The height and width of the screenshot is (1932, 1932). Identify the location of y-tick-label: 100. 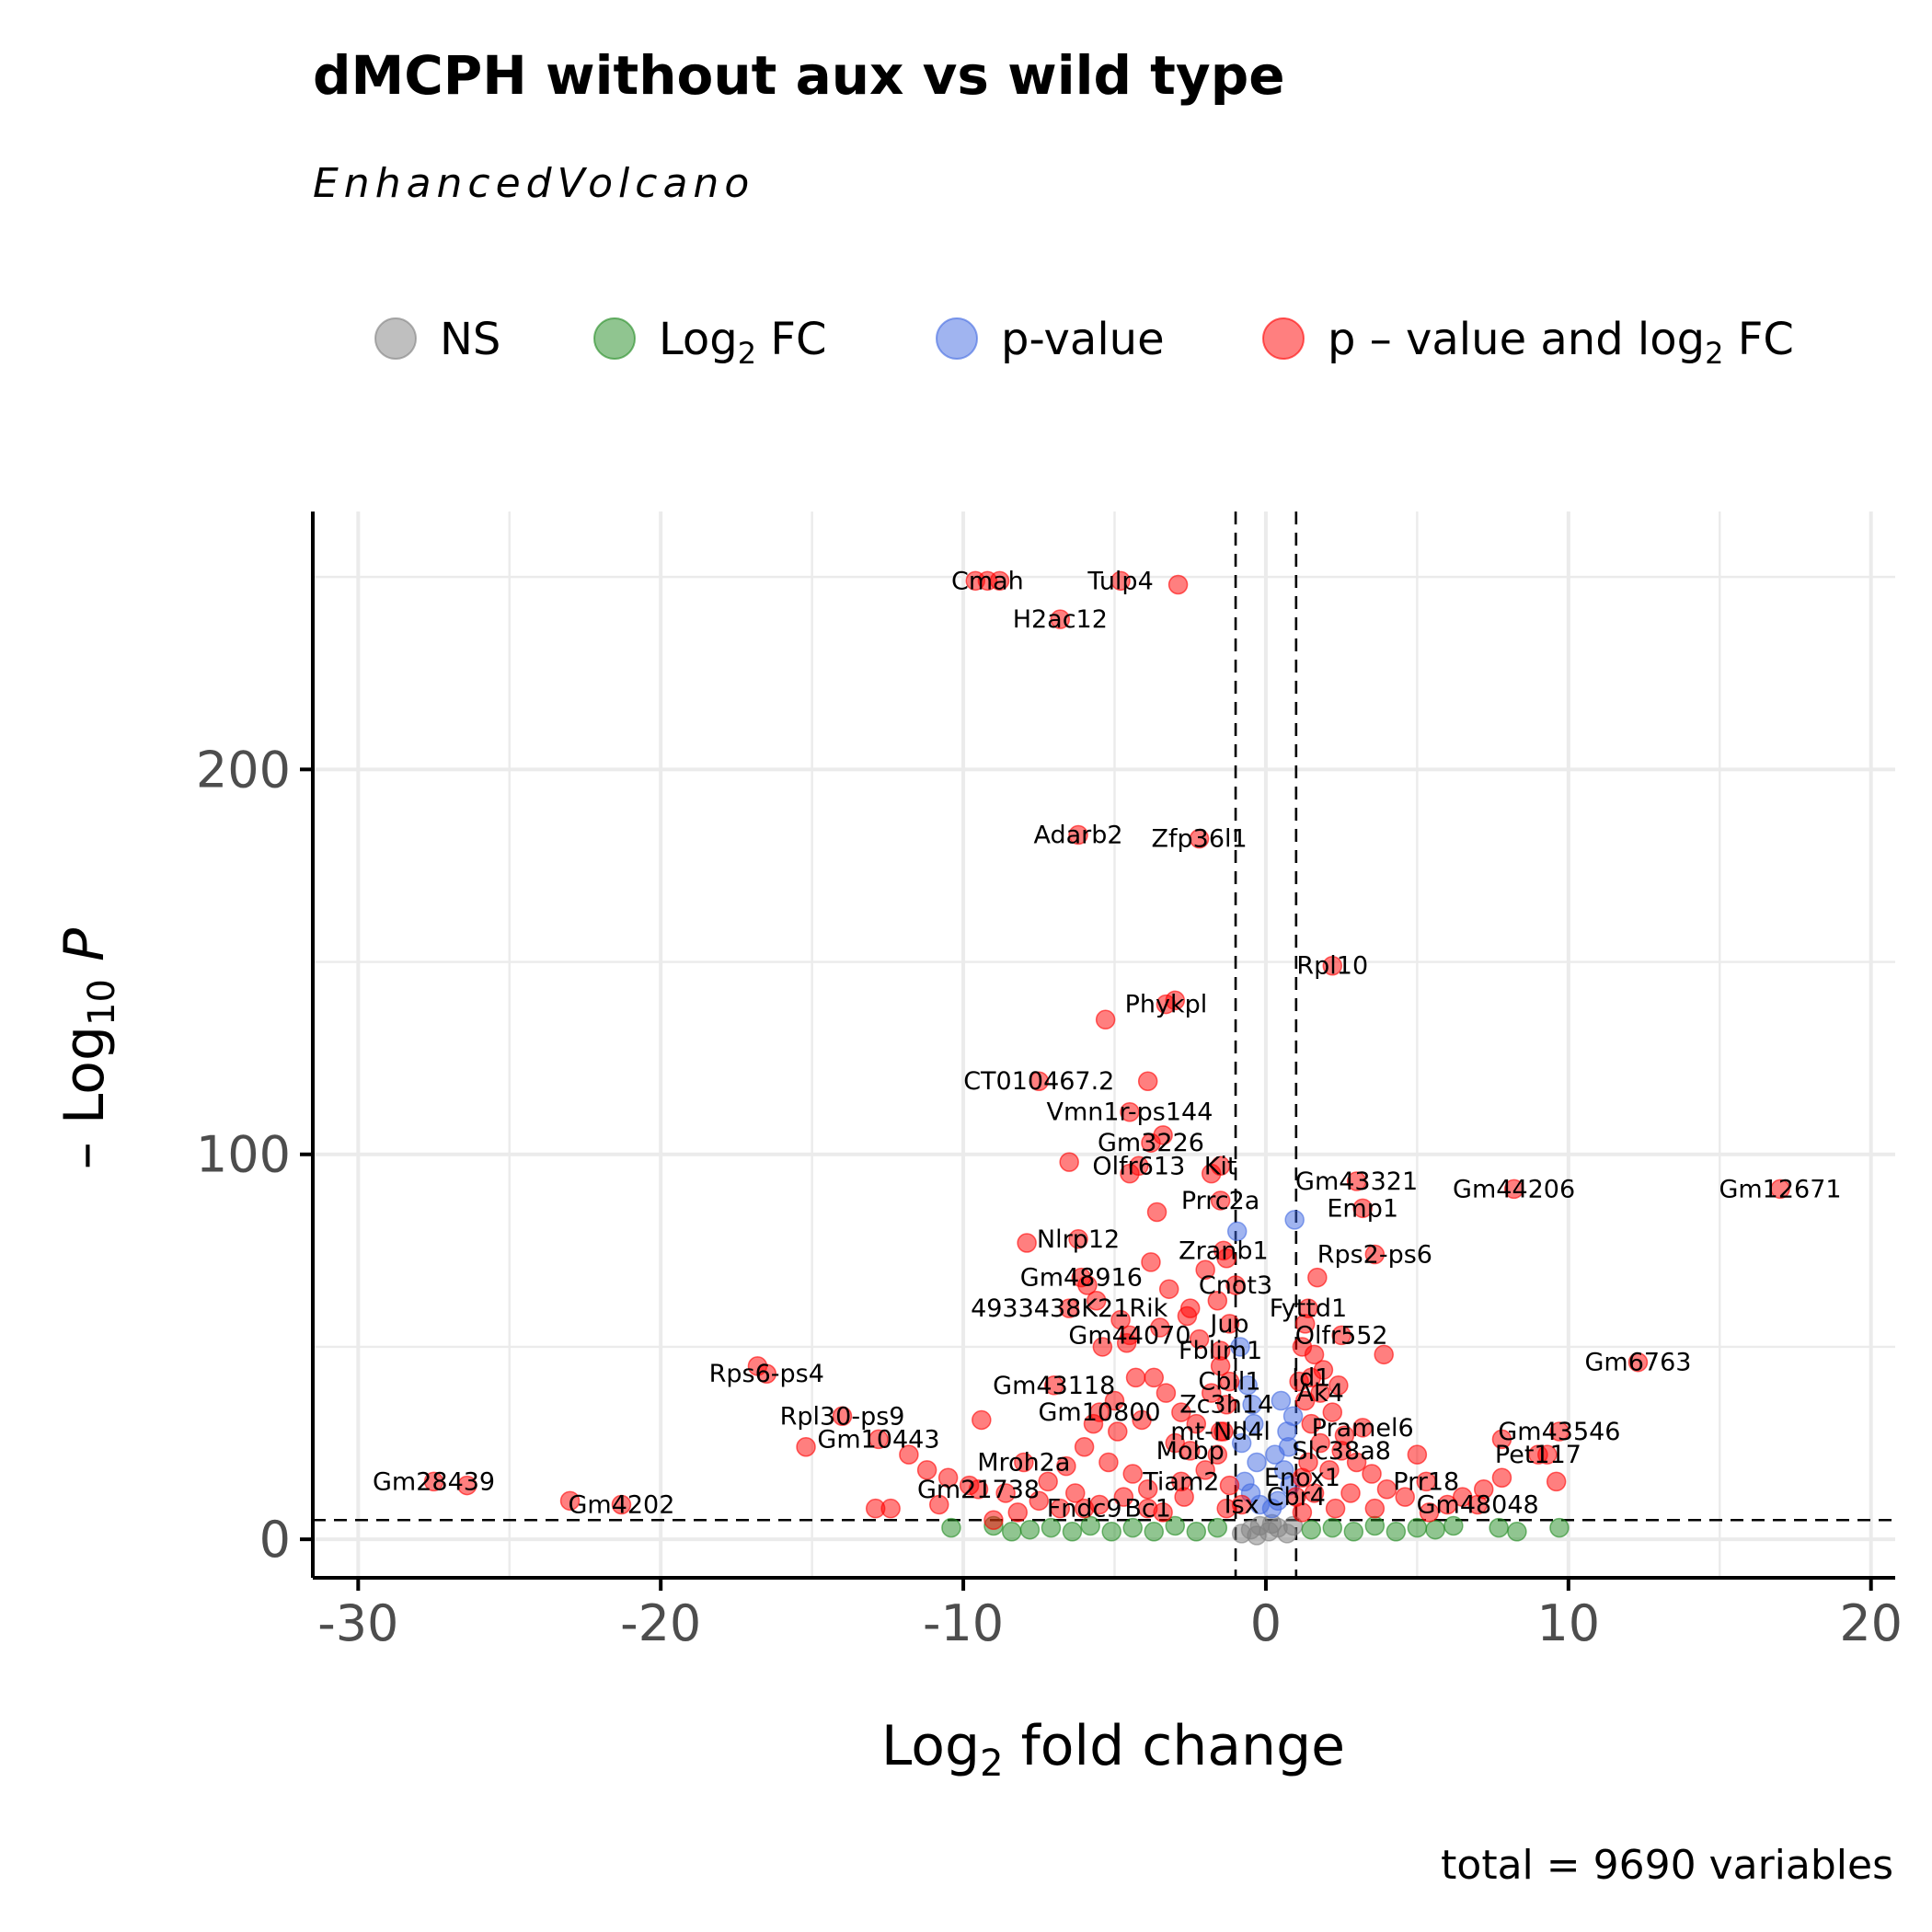
(243, 1155).